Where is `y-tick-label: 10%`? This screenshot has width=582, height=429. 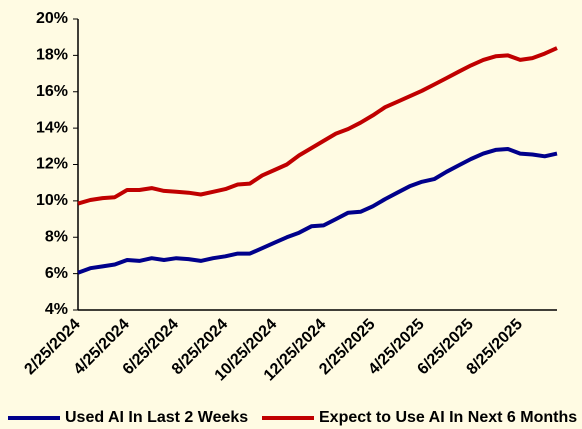
y-tick-label: 10% is located at coordinates (52, 200).